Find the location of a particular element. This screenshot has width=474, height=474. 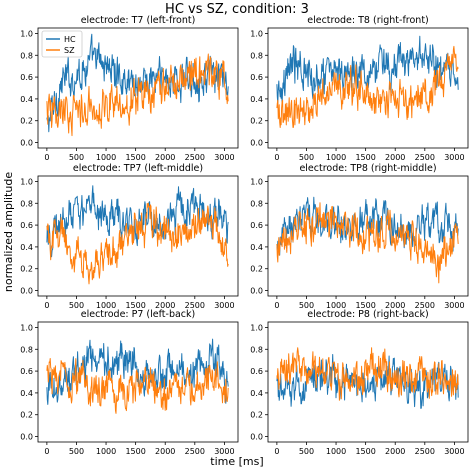

figure-xlabel: time [ms] is located at coordinates (236, 461).